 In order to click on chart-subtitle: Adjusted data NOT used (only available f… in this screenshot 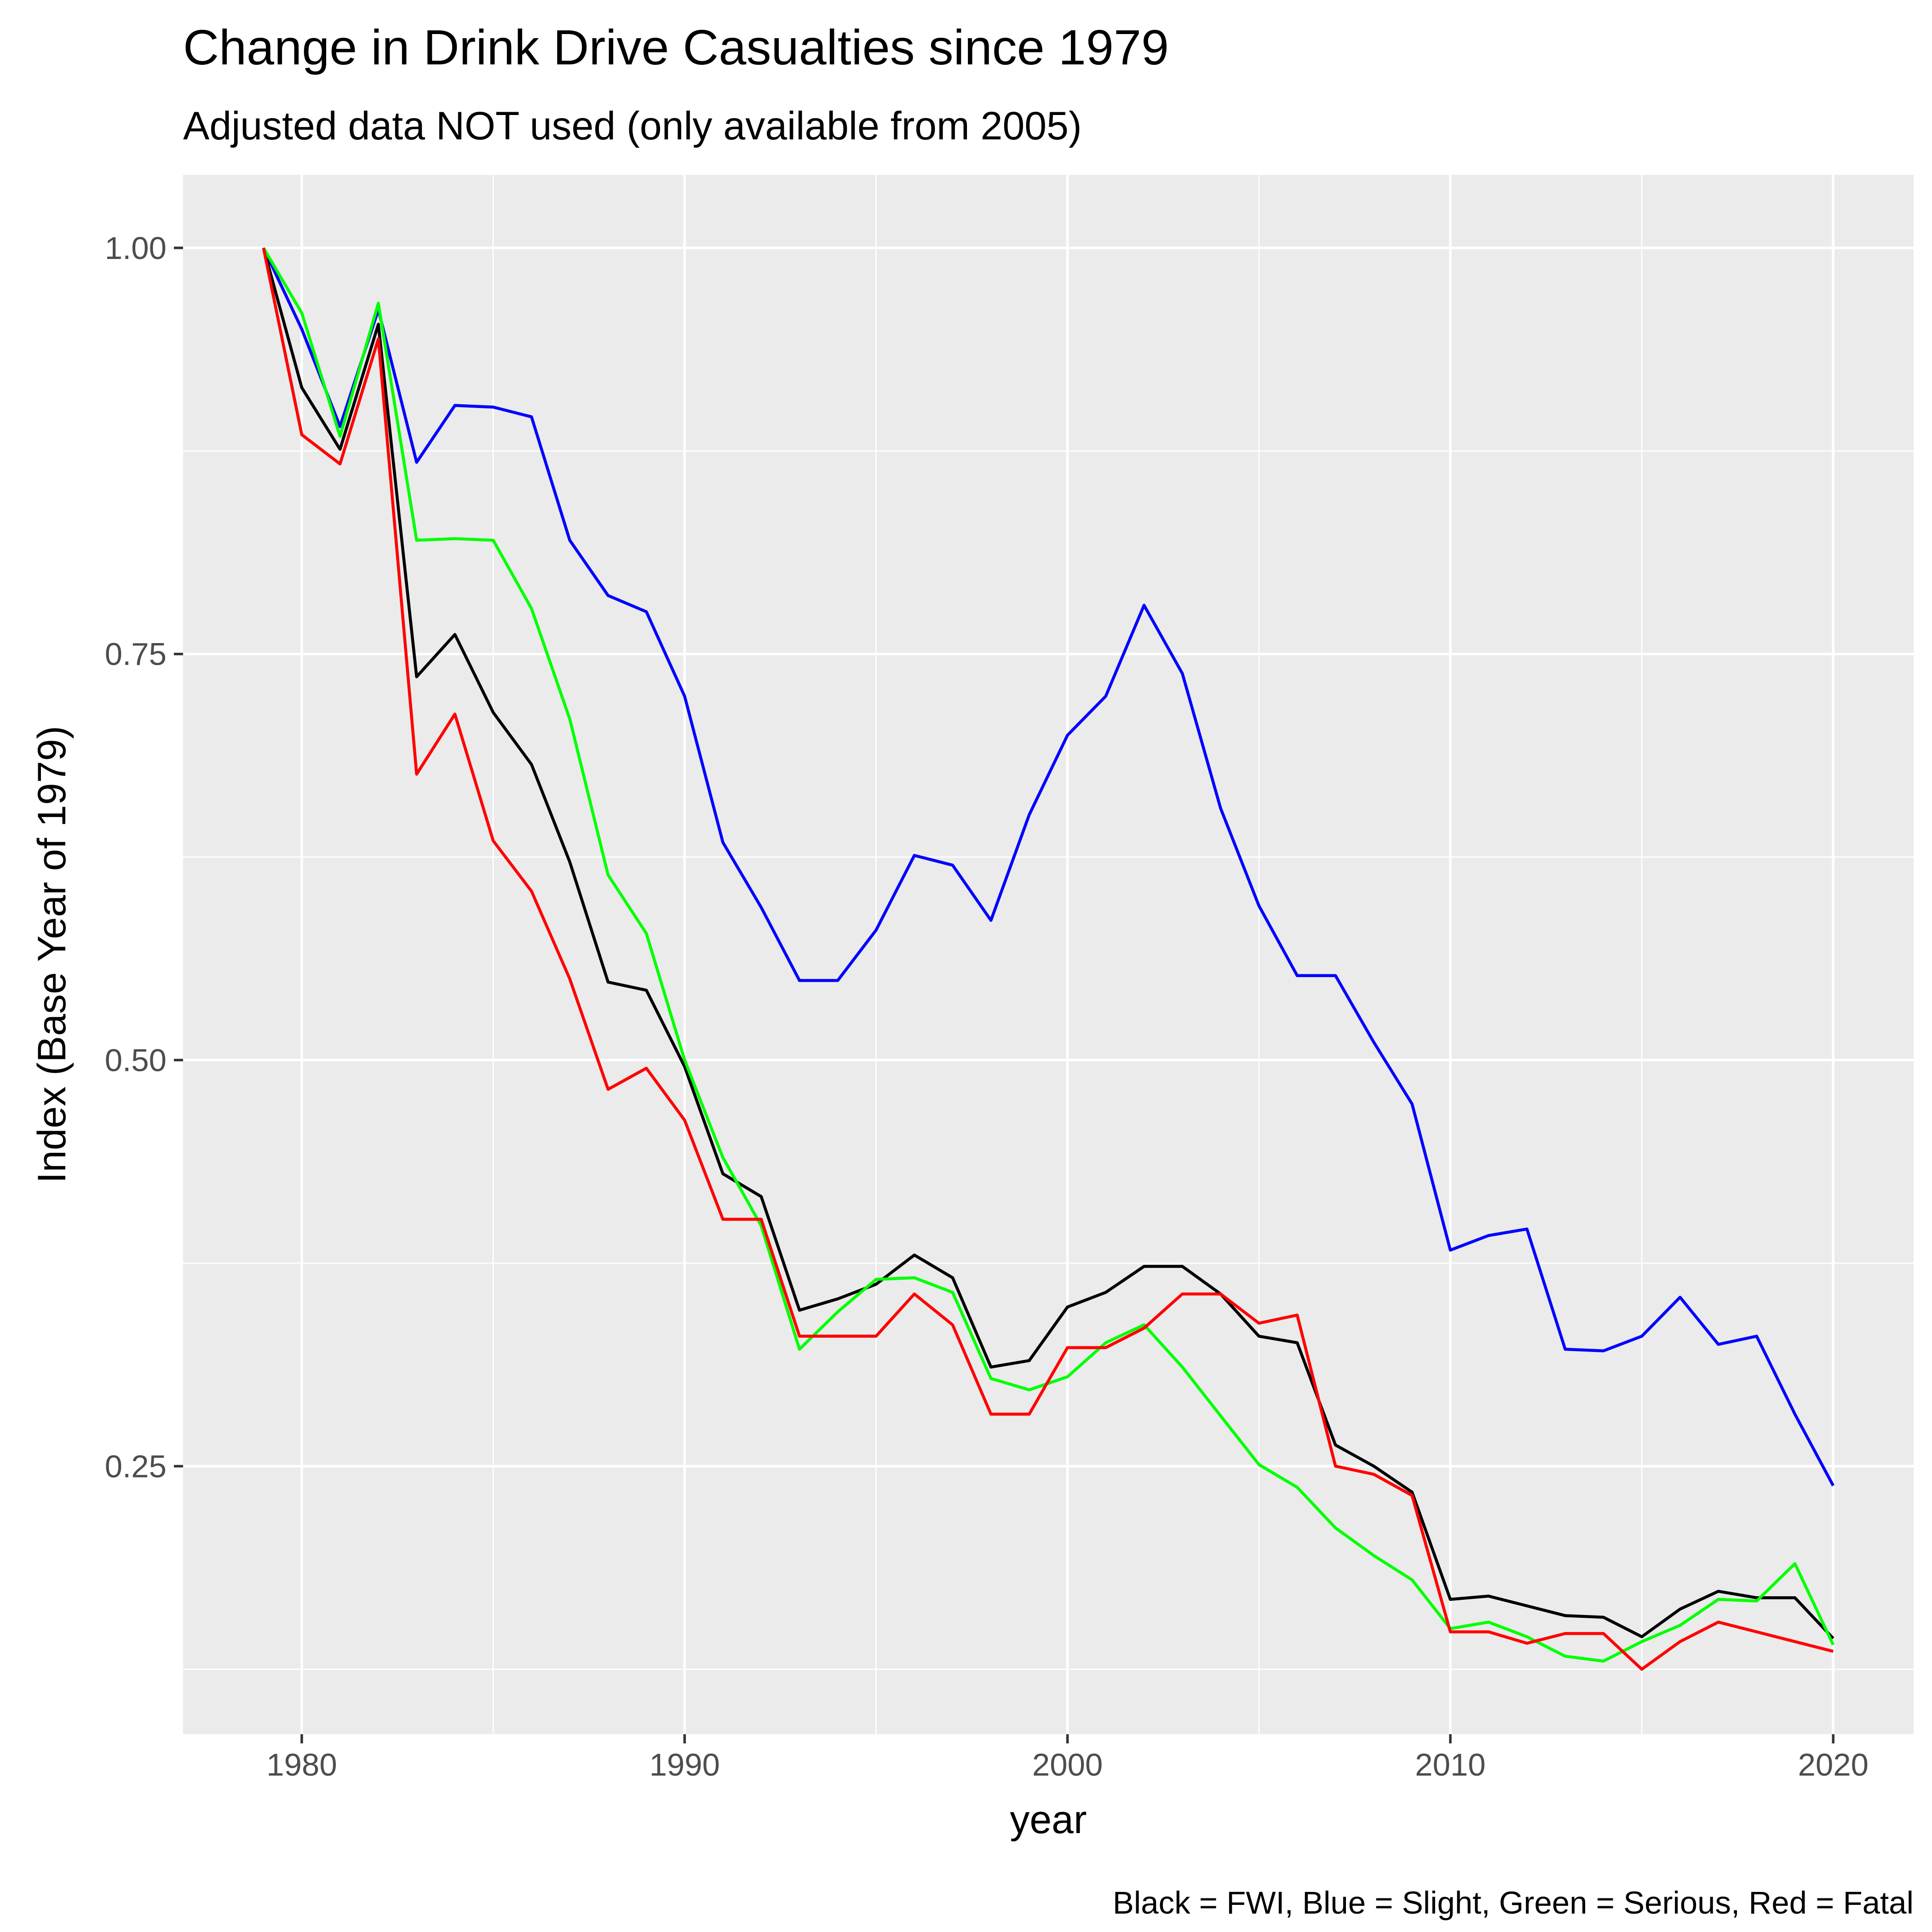, I will do `click(632, 126)`.